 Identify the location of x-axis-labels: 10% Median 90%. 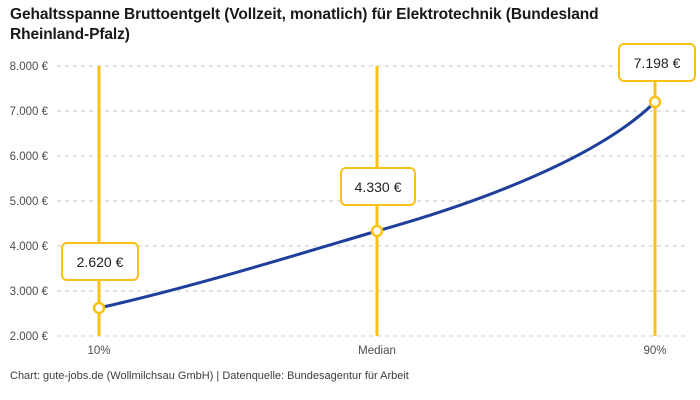
(376, 351).